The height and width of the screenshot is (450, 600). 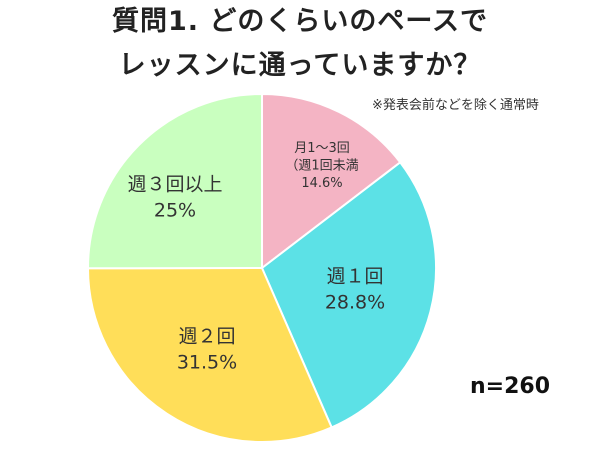 I want to click on pie-slice-1-label-line: 14.6%, so click(x=321, y=183).